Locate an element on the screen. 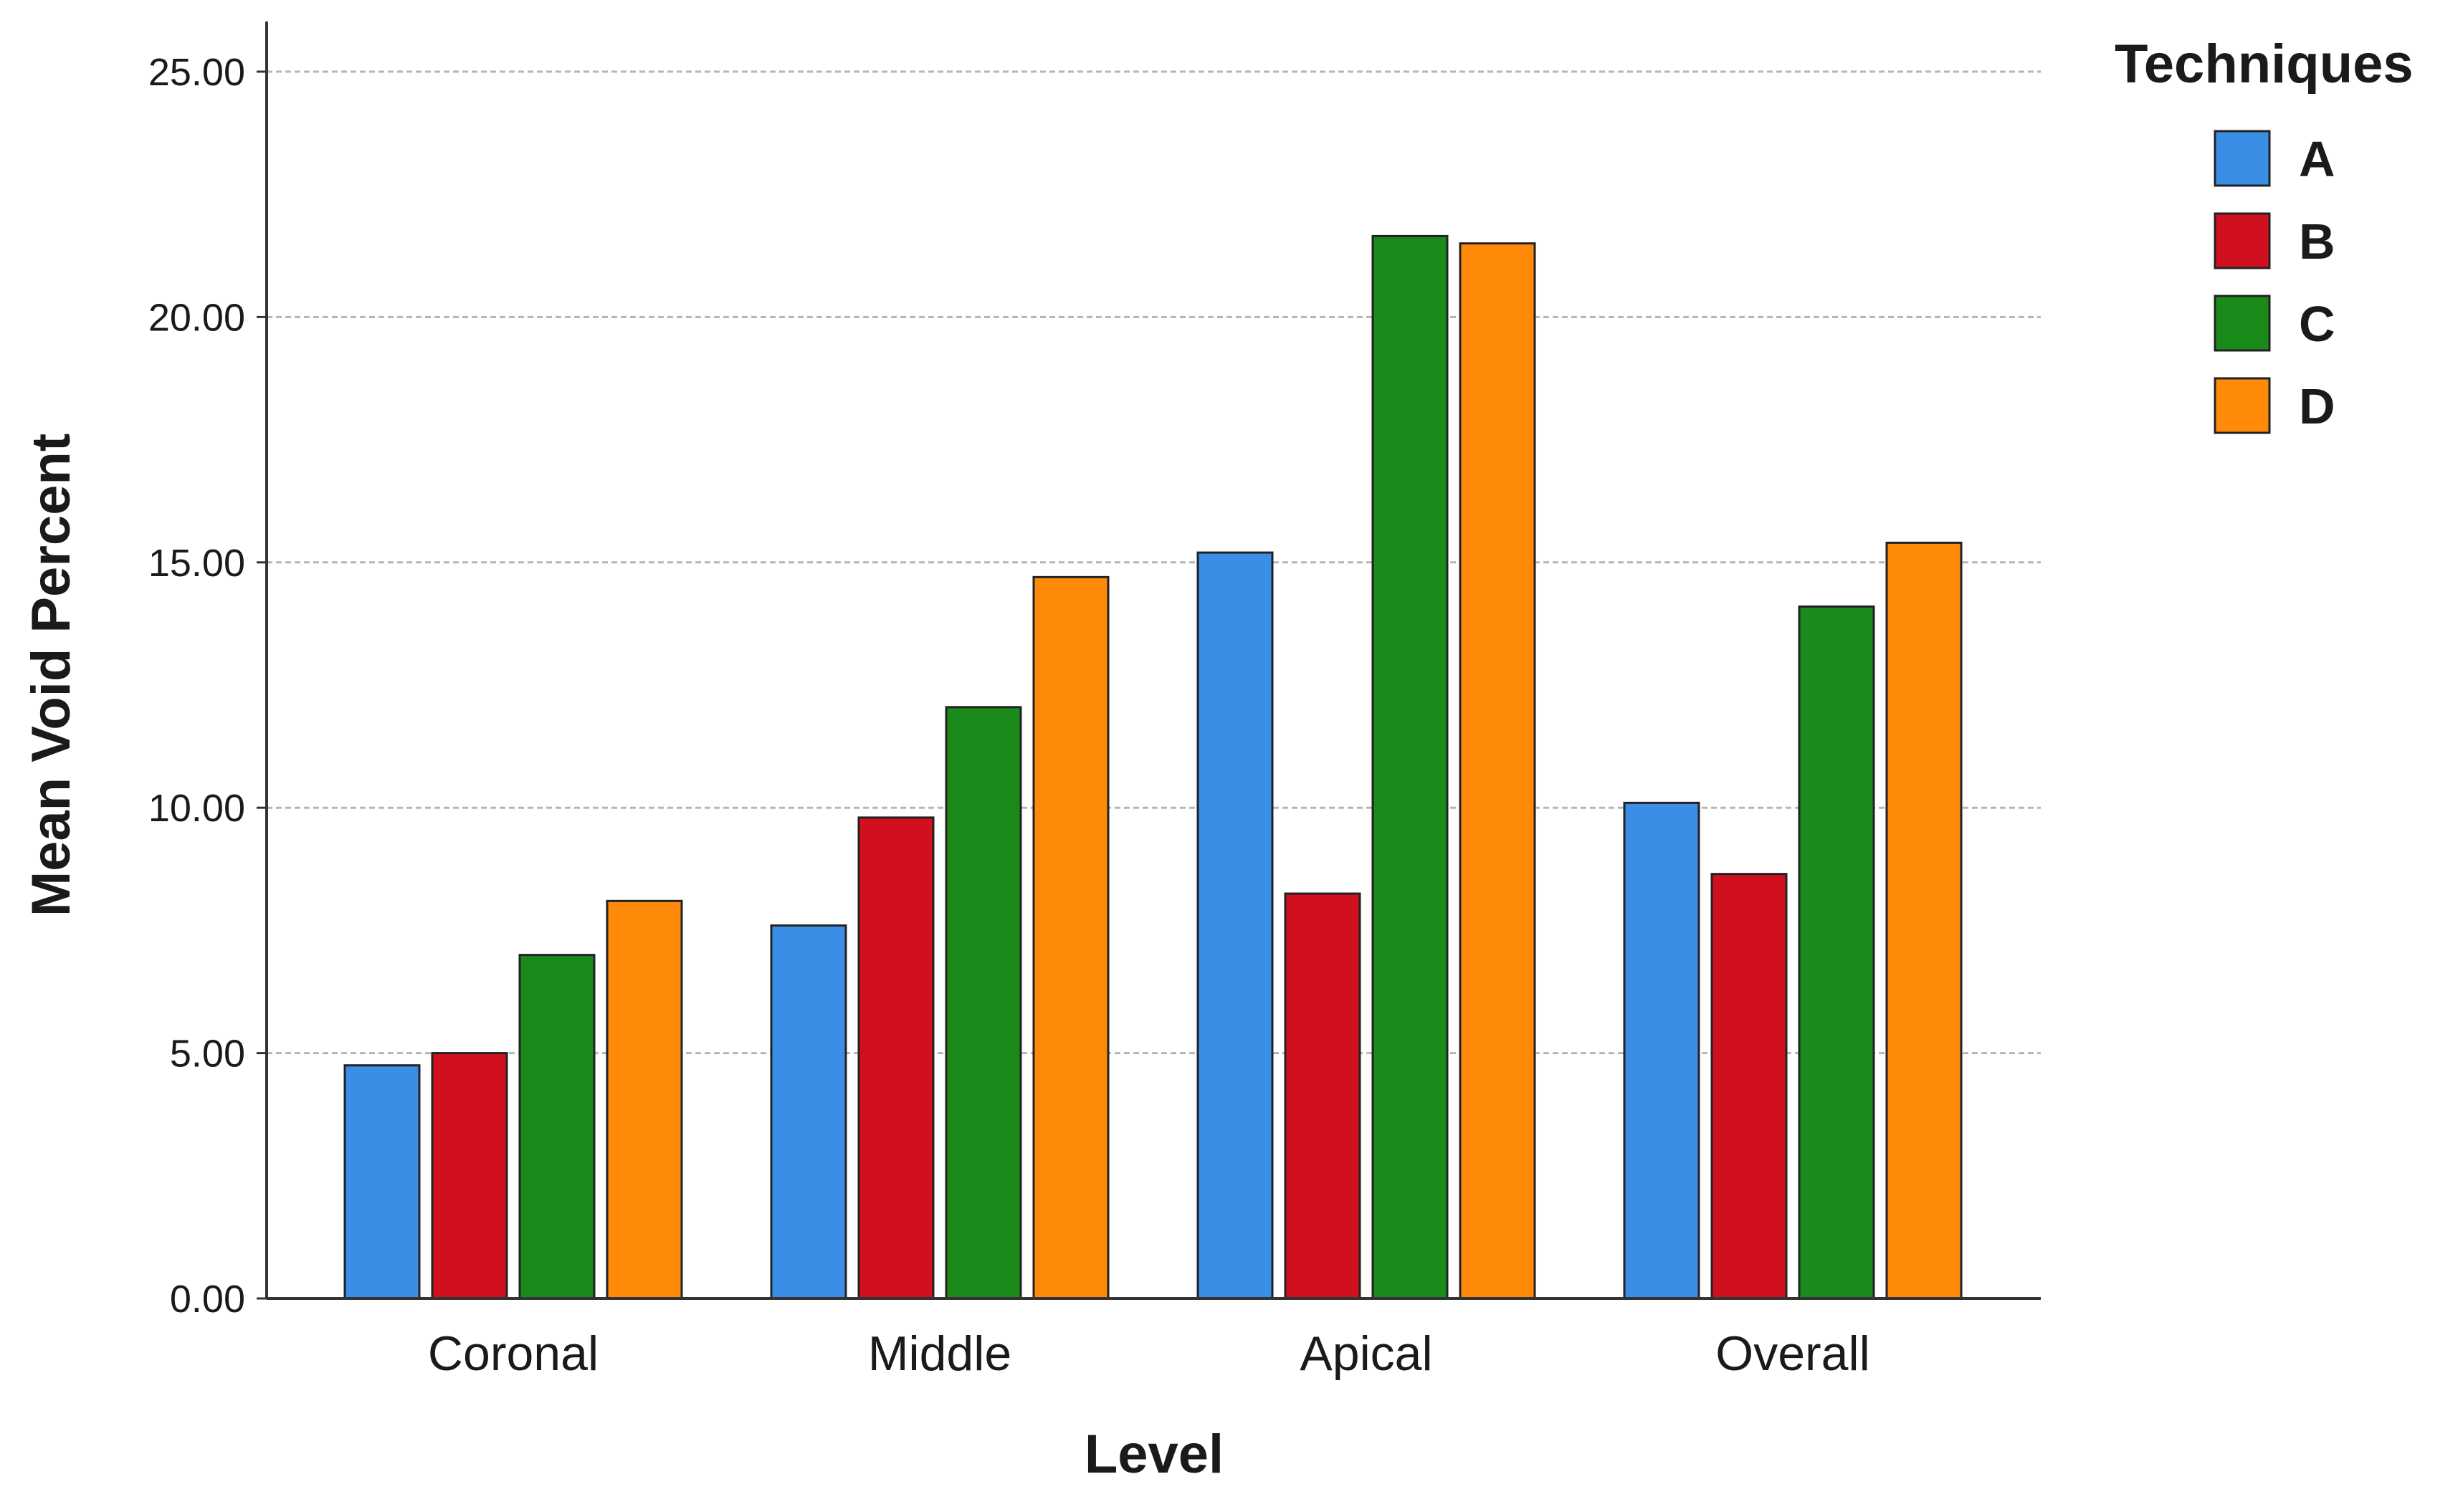  y-tick-label: 20.00 is located at coordinates (196, 317).